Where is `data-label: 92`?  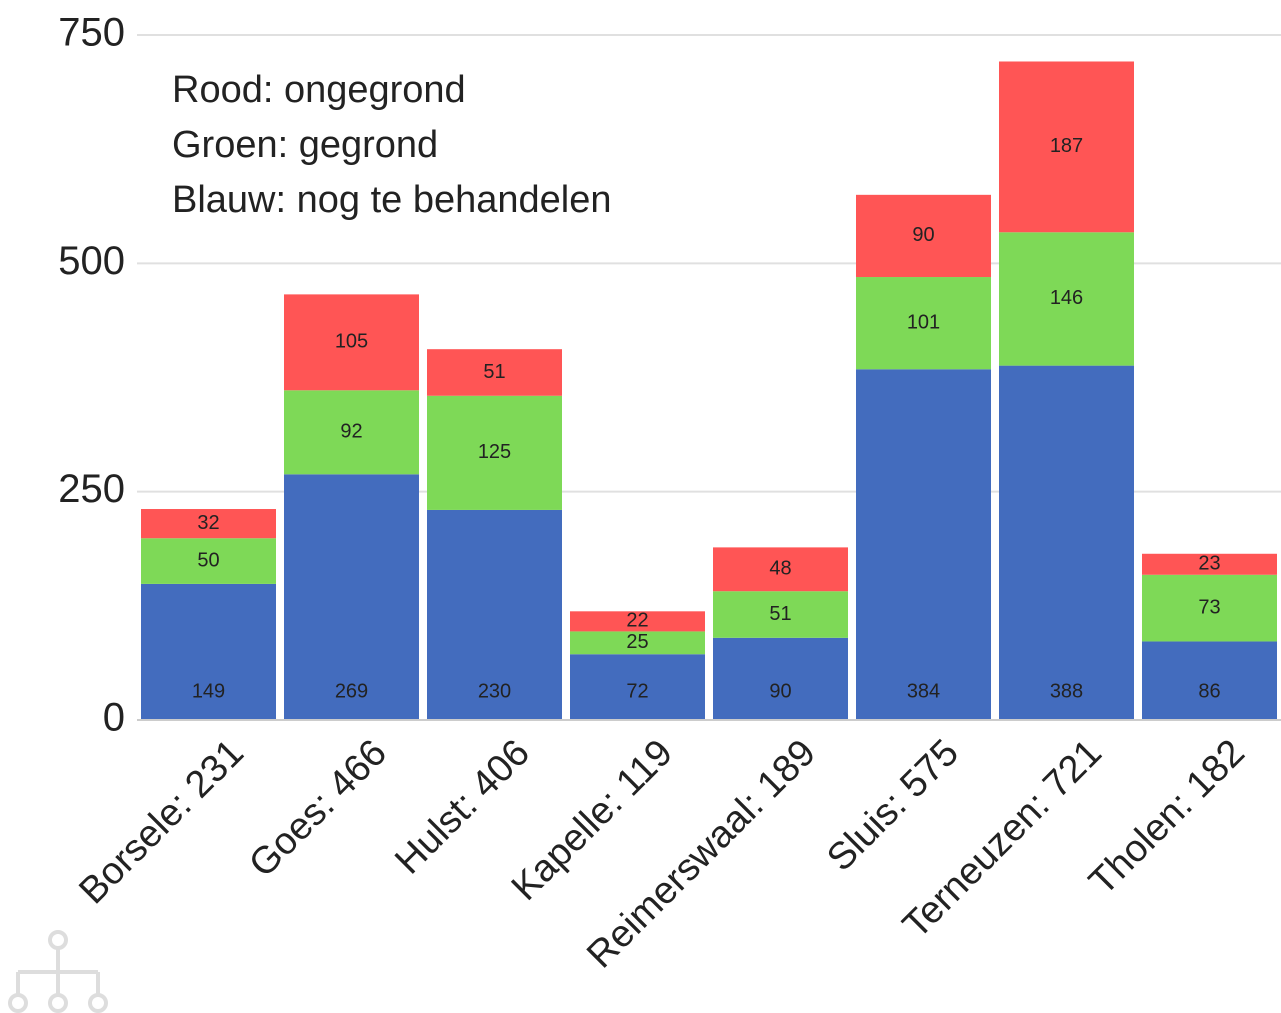 data-label: 92 is located at coordinates (351, 432).